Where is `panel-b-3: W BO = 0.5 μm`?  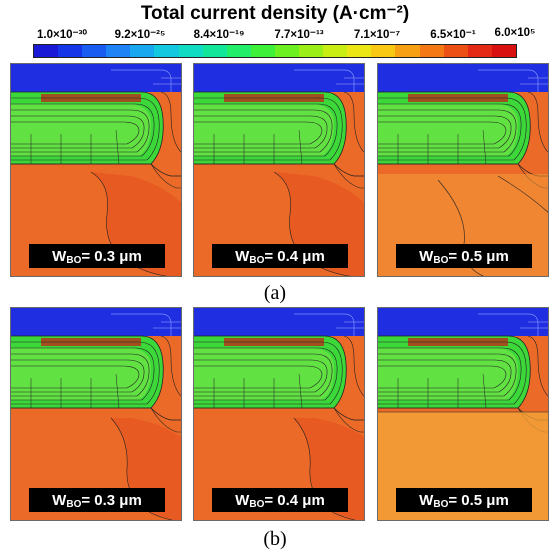
panel-b-3: W BO = 0.5 μm is located at coordinates (463, 414).